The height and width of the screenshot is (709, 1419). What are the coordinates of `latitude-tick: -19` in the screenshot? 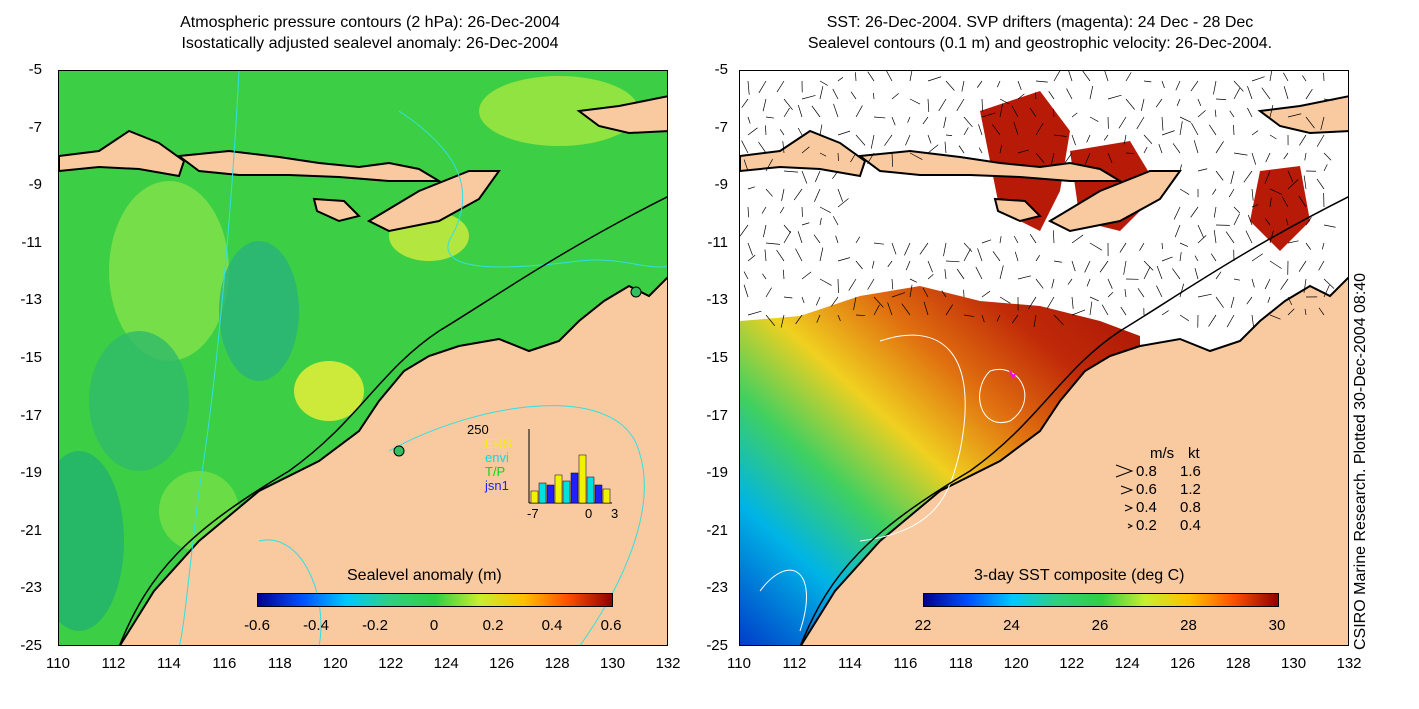 It's located at (31, 473).